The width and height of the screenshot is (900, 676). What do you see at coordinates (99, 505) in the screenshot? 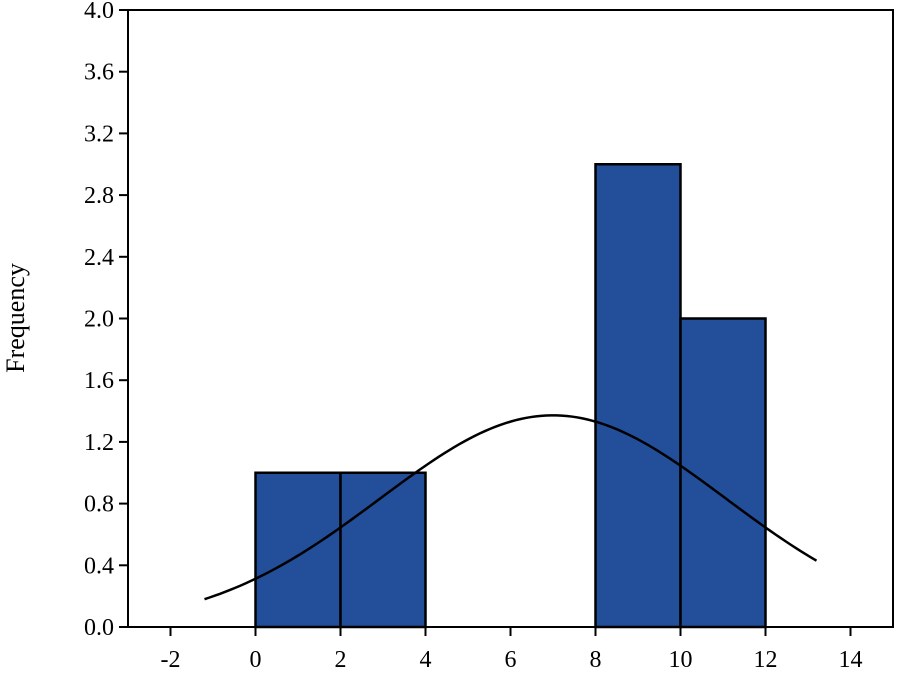
I see `y-tick-label: 0.8` at bounding box center [99, 505].